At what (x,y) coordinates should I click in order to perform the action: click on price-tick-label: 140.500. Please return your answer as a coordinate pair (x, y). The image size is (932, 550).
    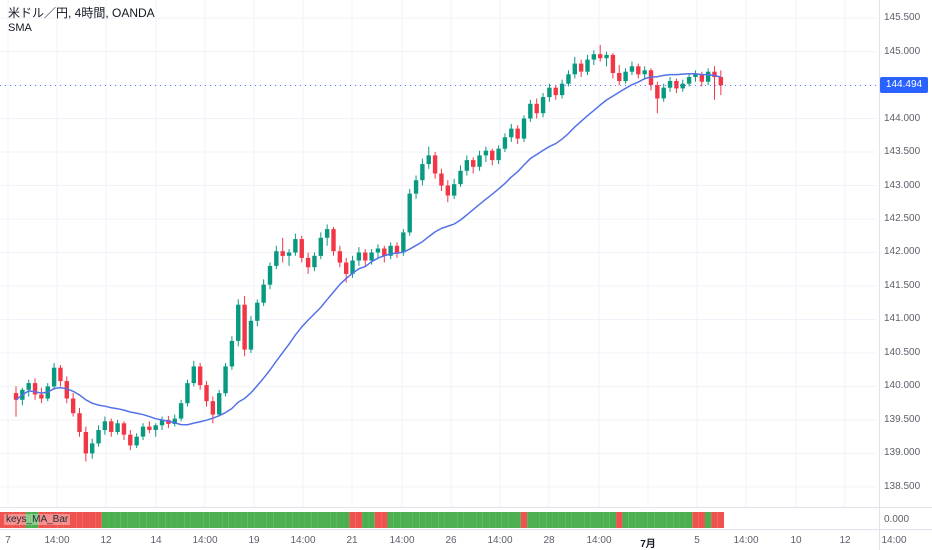
    Looking at the image, I should click on (902, 352).